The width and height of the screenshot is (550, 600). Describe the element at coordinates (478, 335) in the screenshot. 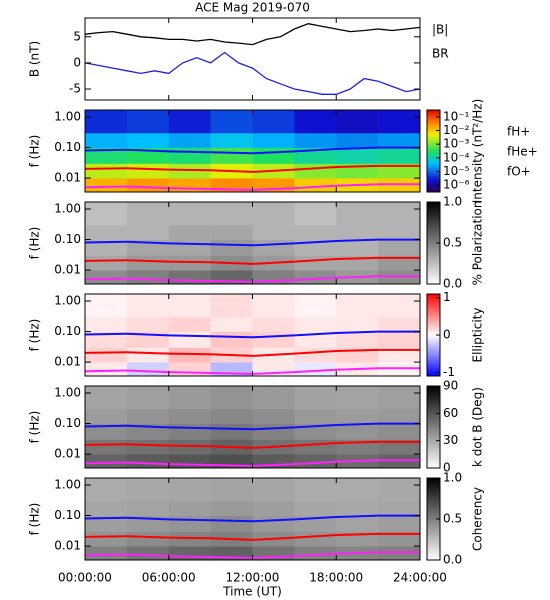

I see `colorbar-label: Ellipticity` at that location.